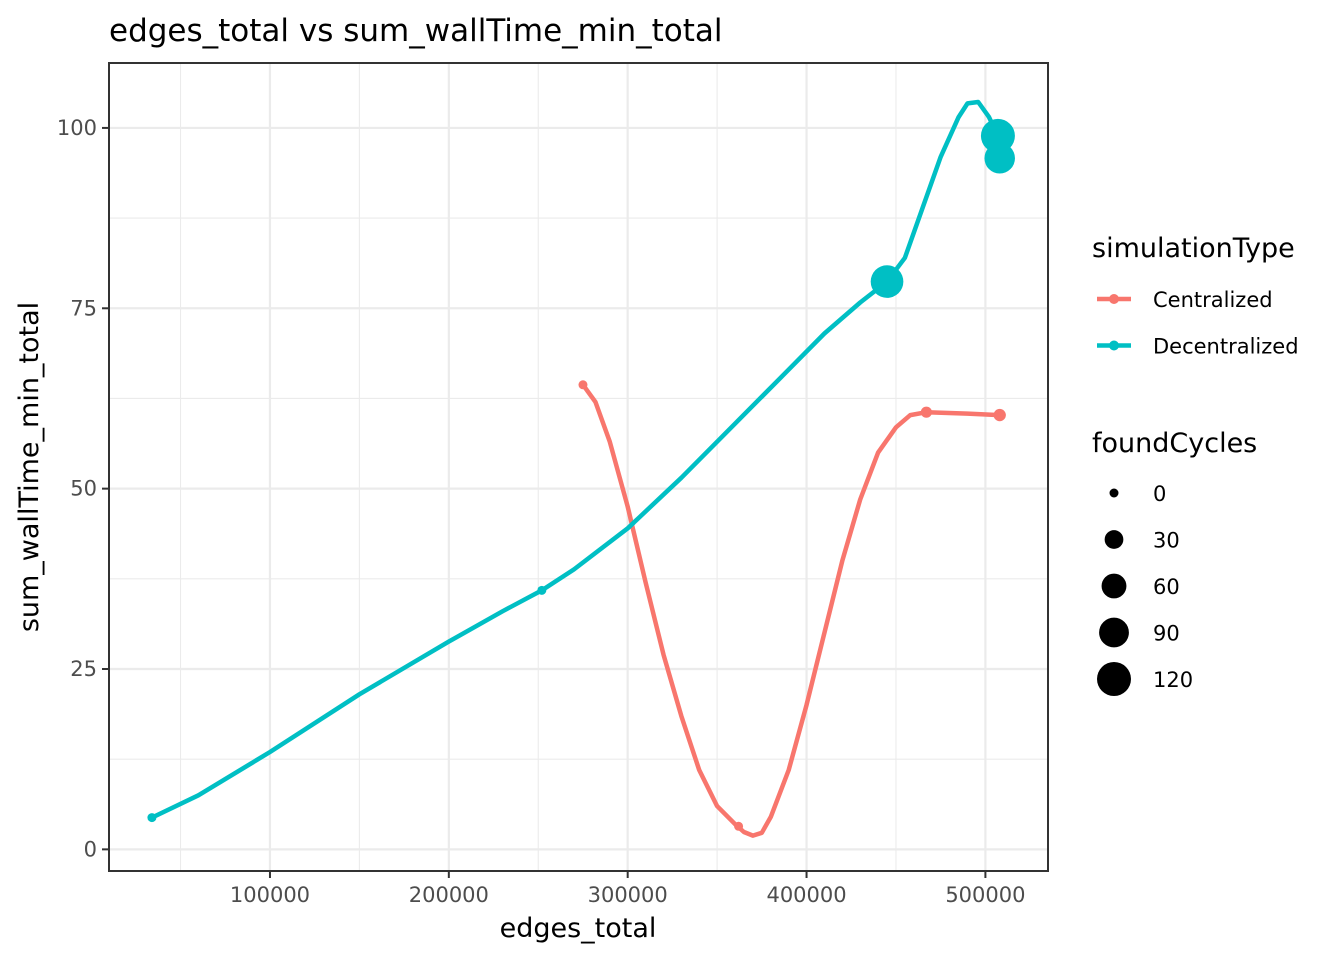 The image size is (1344, 960). Describe the element at coordinates (83, 308) in the screenshot. I see `y-tick-label: 75` at that location.